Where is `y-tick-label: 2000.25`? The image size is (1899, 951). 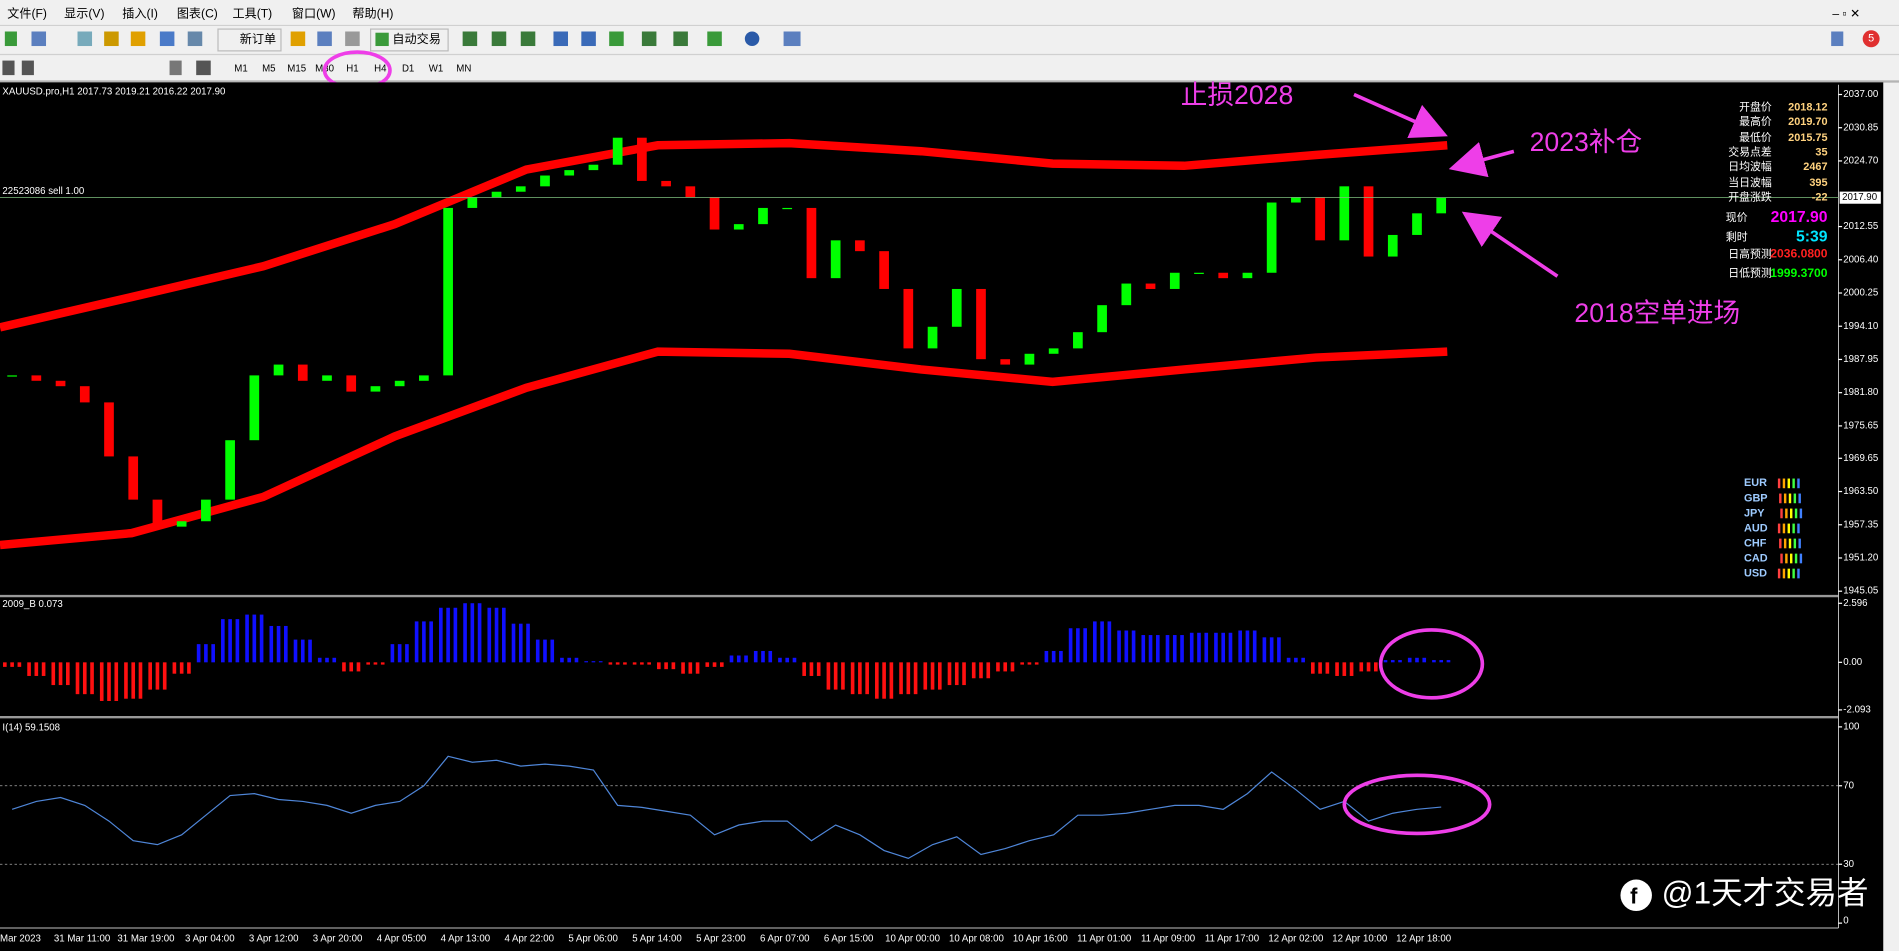 y-tick-label: 2000.25 is located at coordinates (1860, 293).